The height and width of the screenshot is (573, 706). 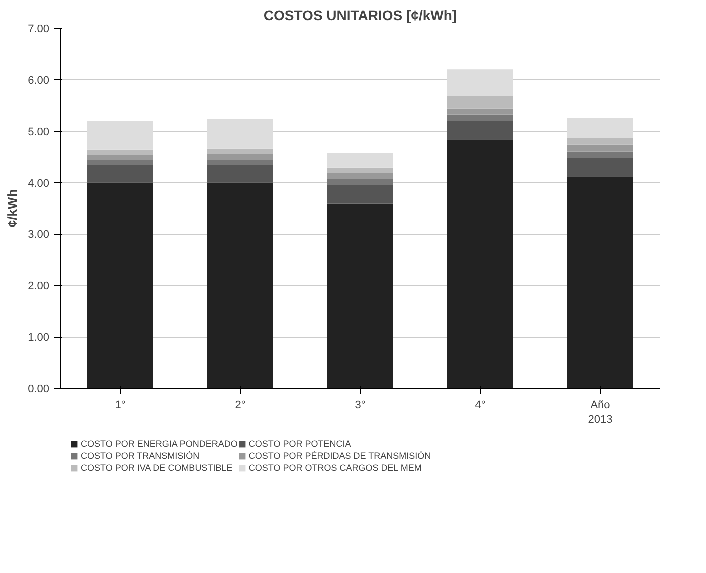 I want to click on x-tick-label: 4°, so click(x=480, y=406).